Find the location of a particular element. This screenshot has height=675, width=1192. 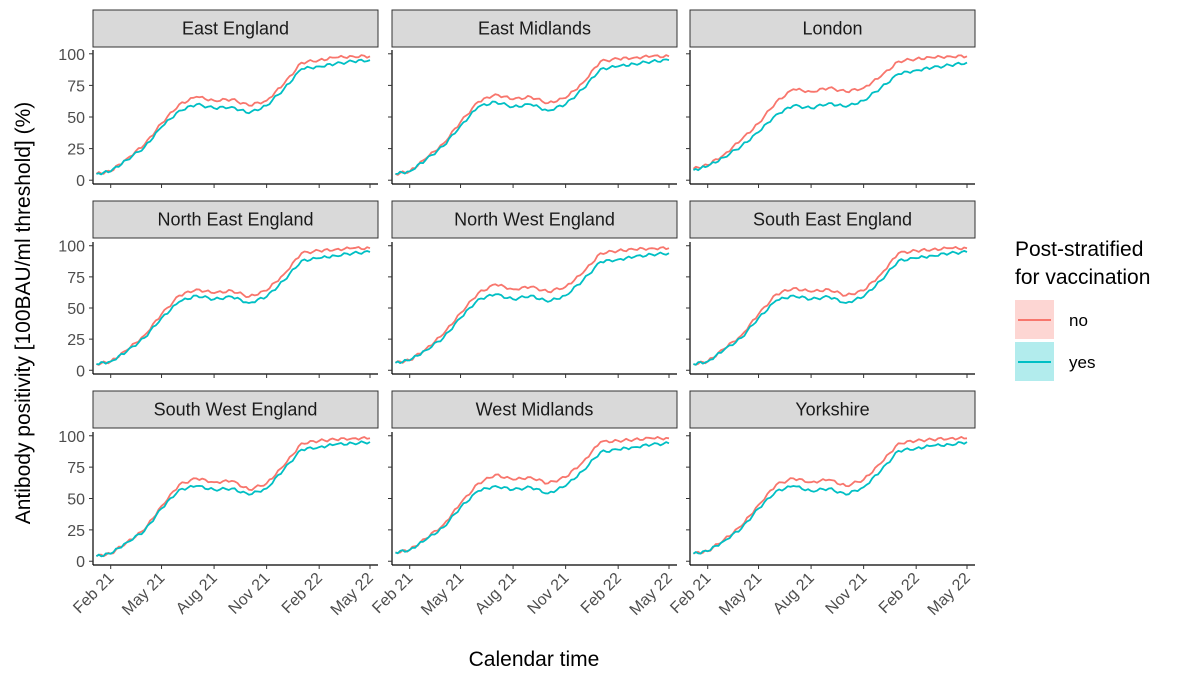

legend-label-no: no is located at coordinates (1078, 320).